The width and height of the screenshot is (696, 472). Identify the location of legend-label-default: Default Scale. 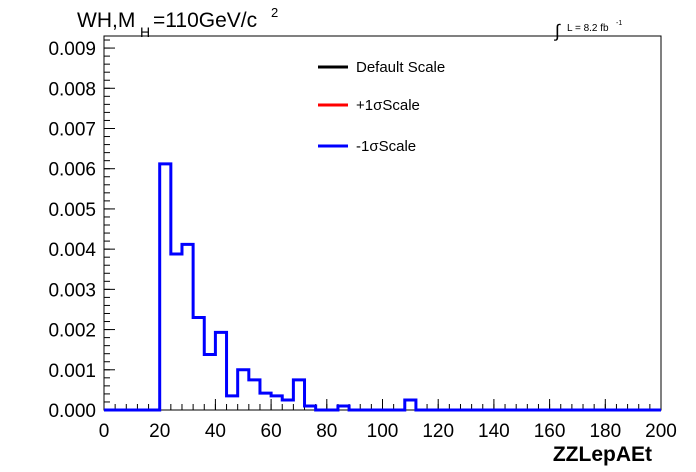
(400, 67).